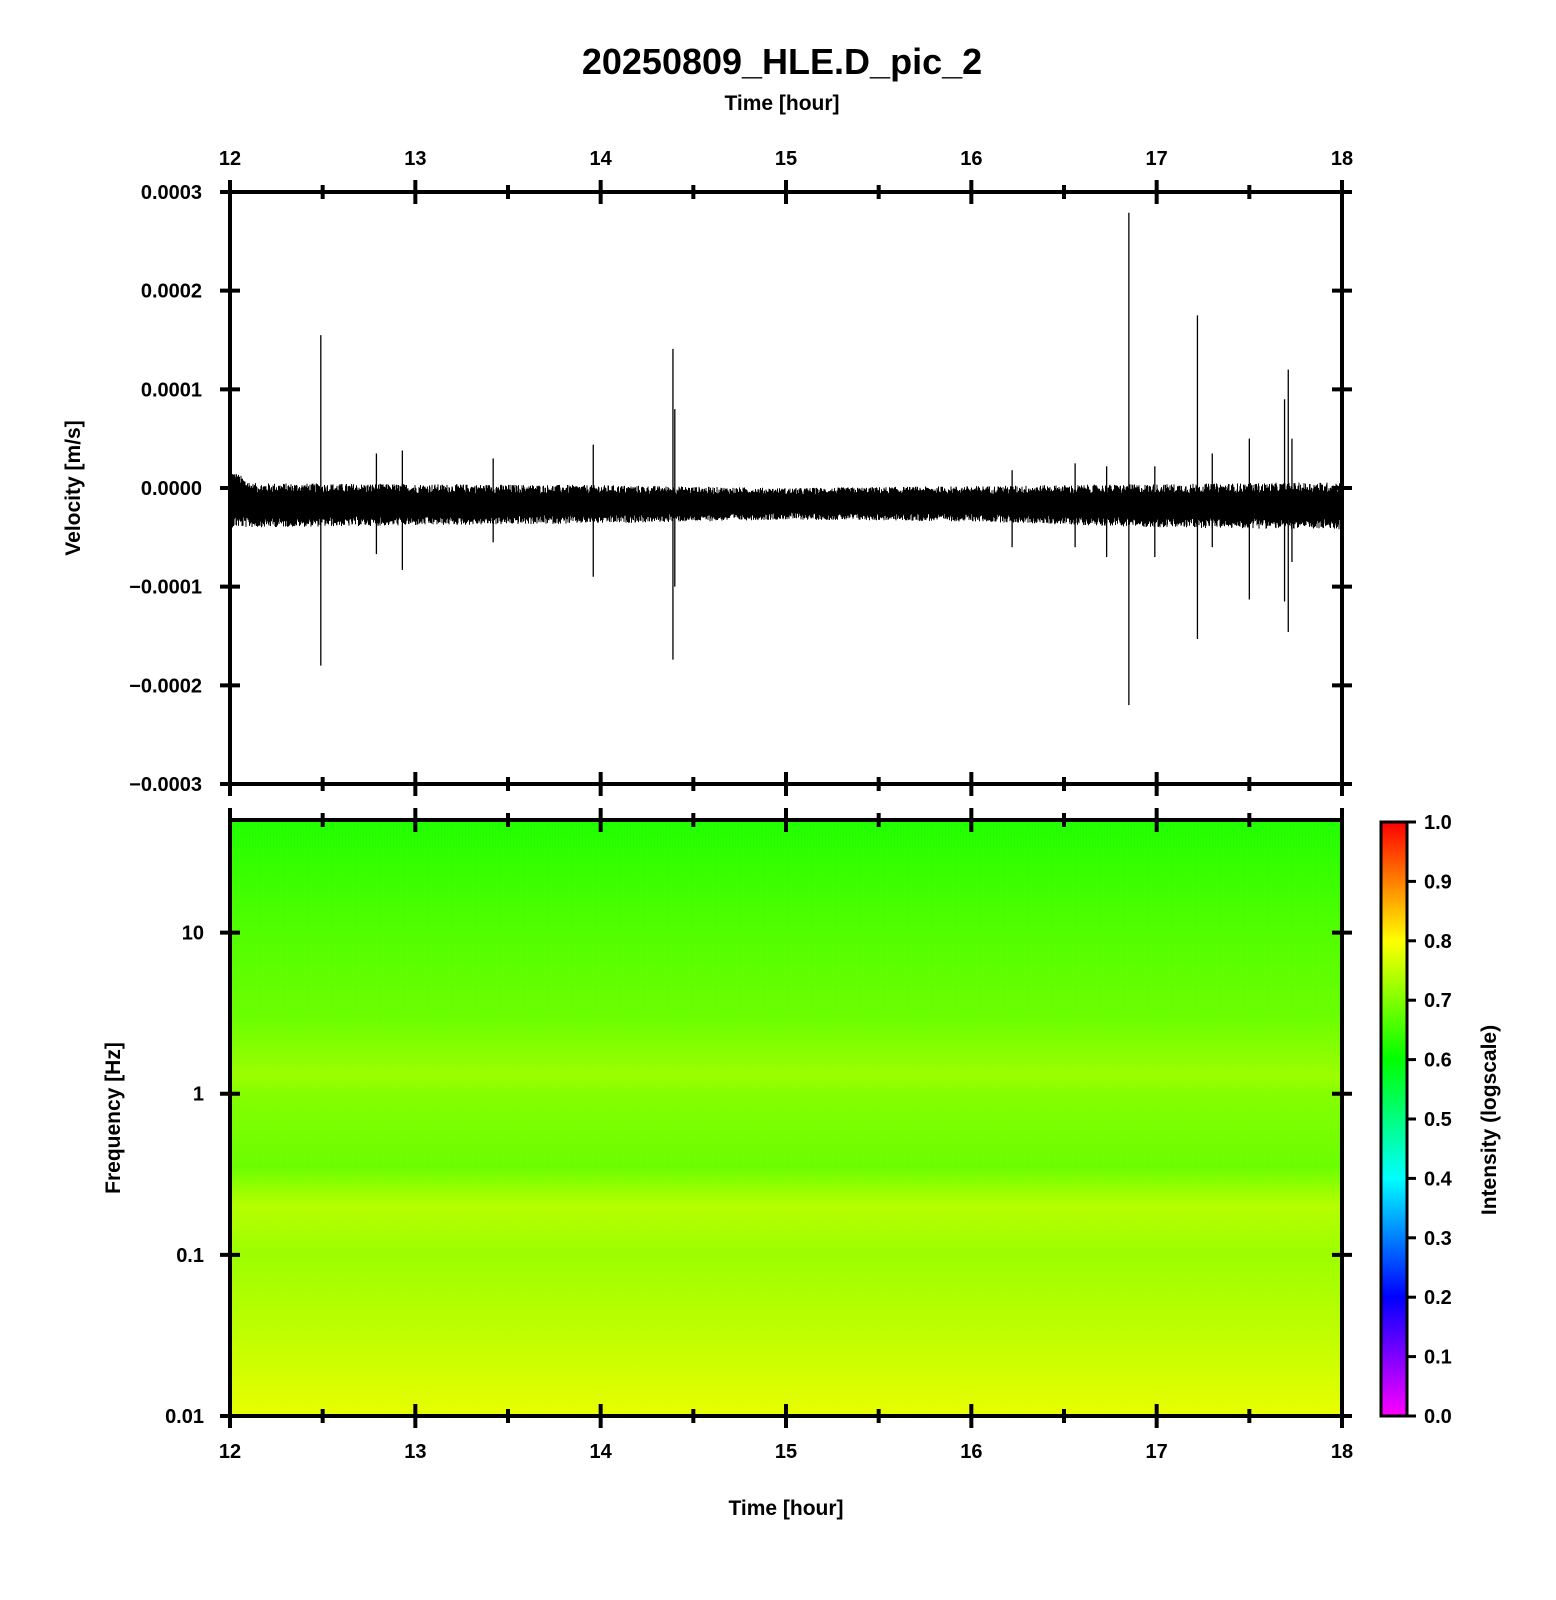 The width and height of the screenshot is (1556, 1600). I want to click on colorbar: 0.0 0.1 0.2 0.3 0.4 0.5 0.6 0.7 0.8 0.9 1.0, so click(1416, 1120).